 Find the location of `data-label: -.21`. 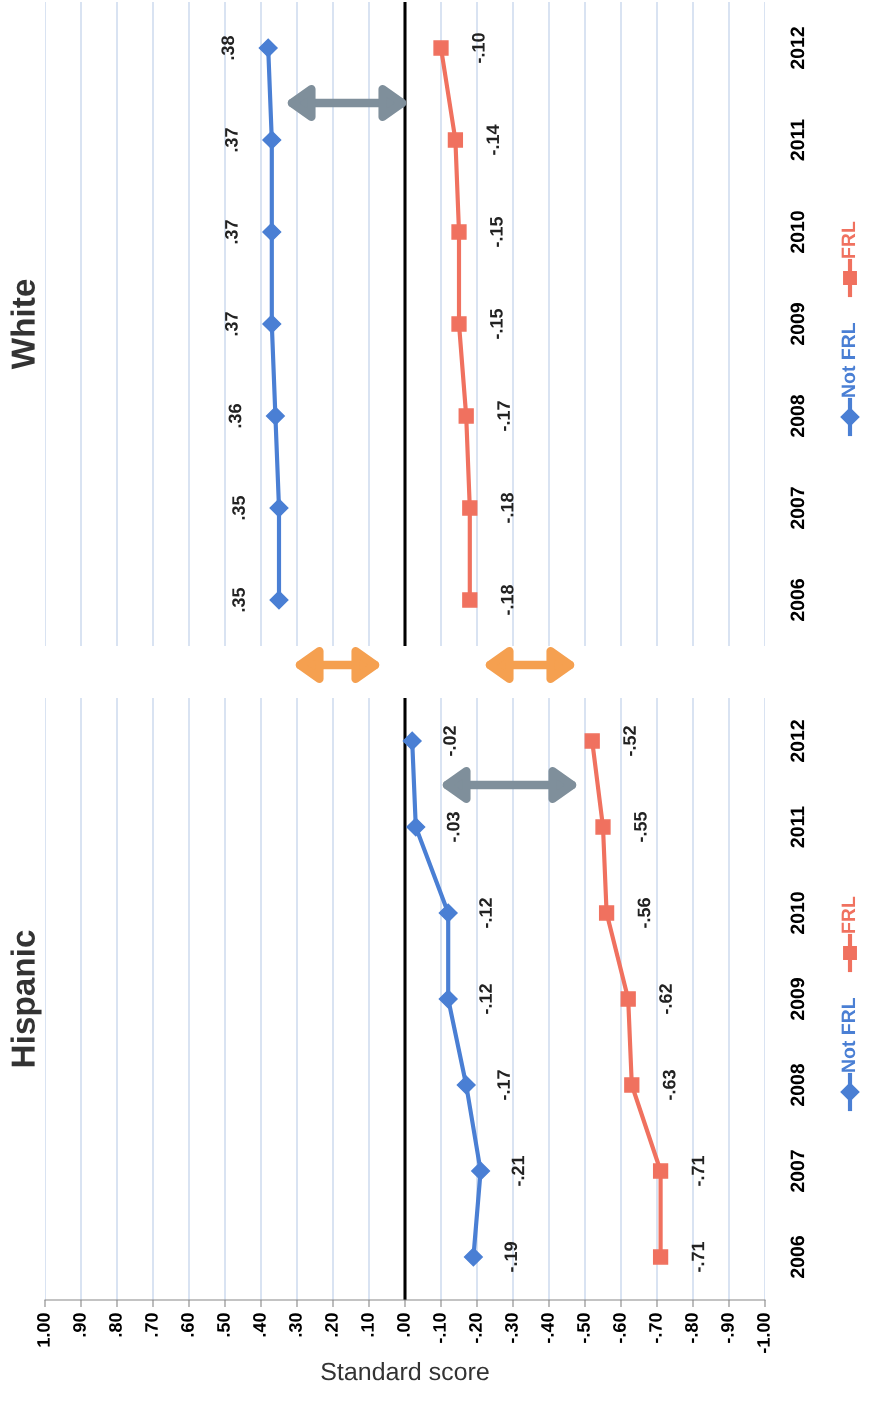

data-label: -.21 is located at coordinates (518, 1170).